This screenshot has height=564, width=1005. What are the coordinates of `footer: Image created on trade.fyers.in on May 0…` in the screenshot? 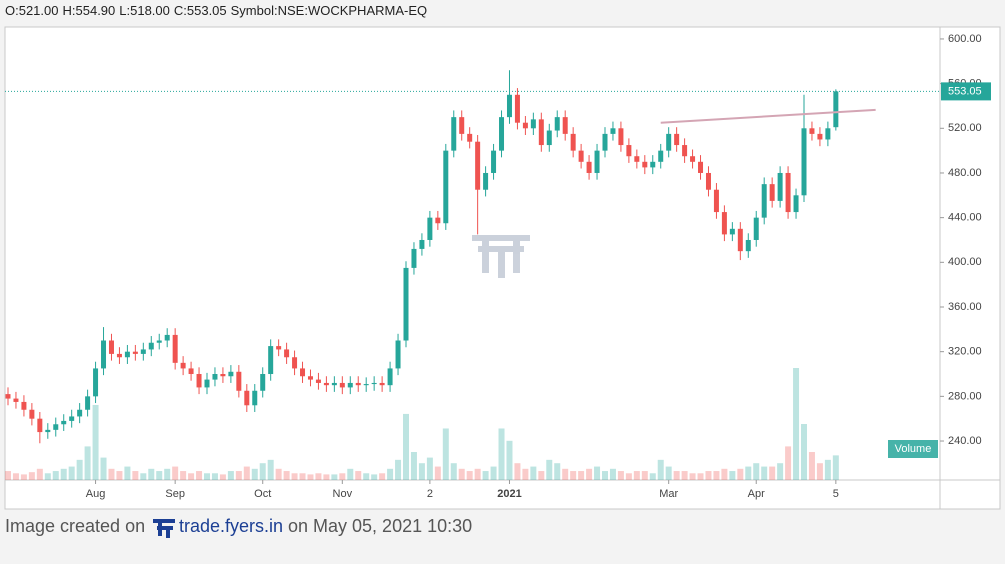 It's located at (238, 527).